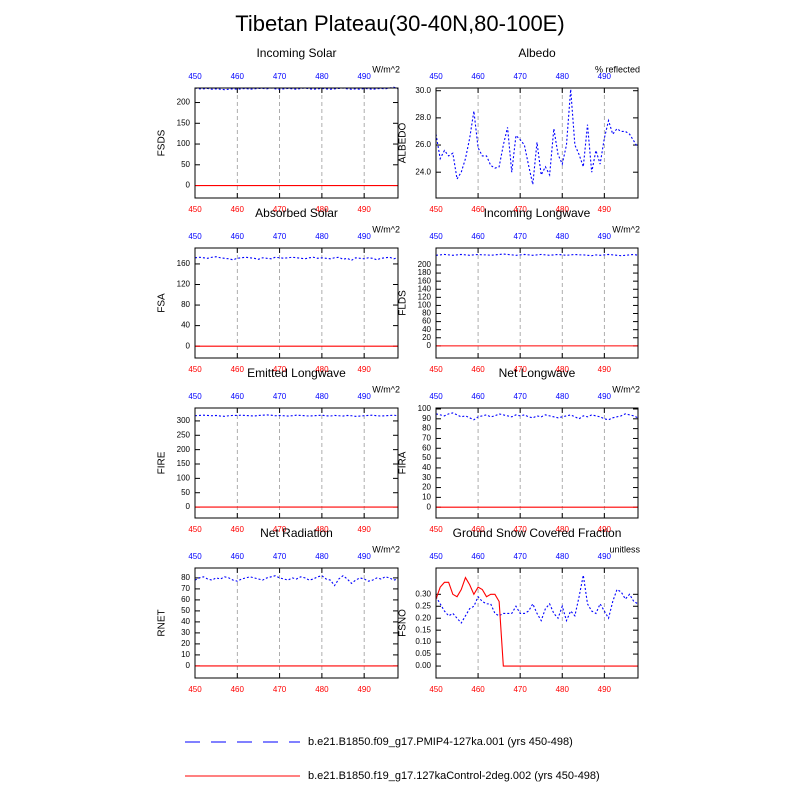  Describe the element at coordinates (403, 142) in the screenshot. I see `y-axis-label: ALBEDO` at that location.